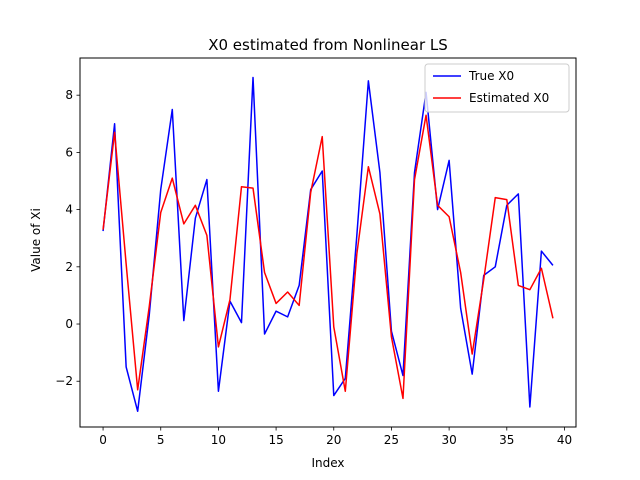 The height and width of the screenshot is (480, 640). What do you see at coordinates (327, 463) in the screenshot?
I see `x-axis-label: Index` at bounding box center [327, 463].